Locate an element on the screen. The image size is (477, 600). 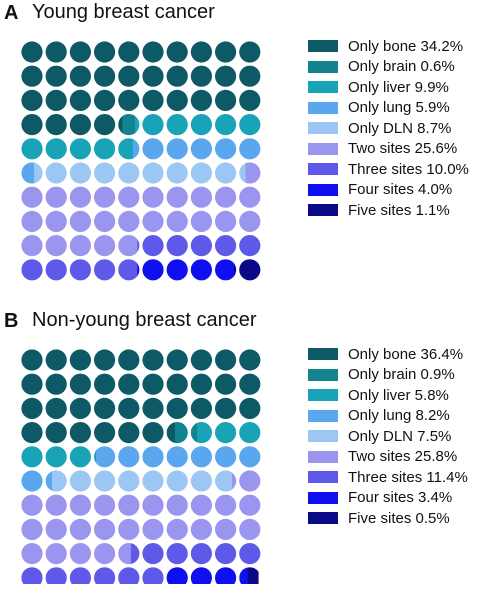
legend-item: Two sites 25.8% is located at coordinates (388, 457).